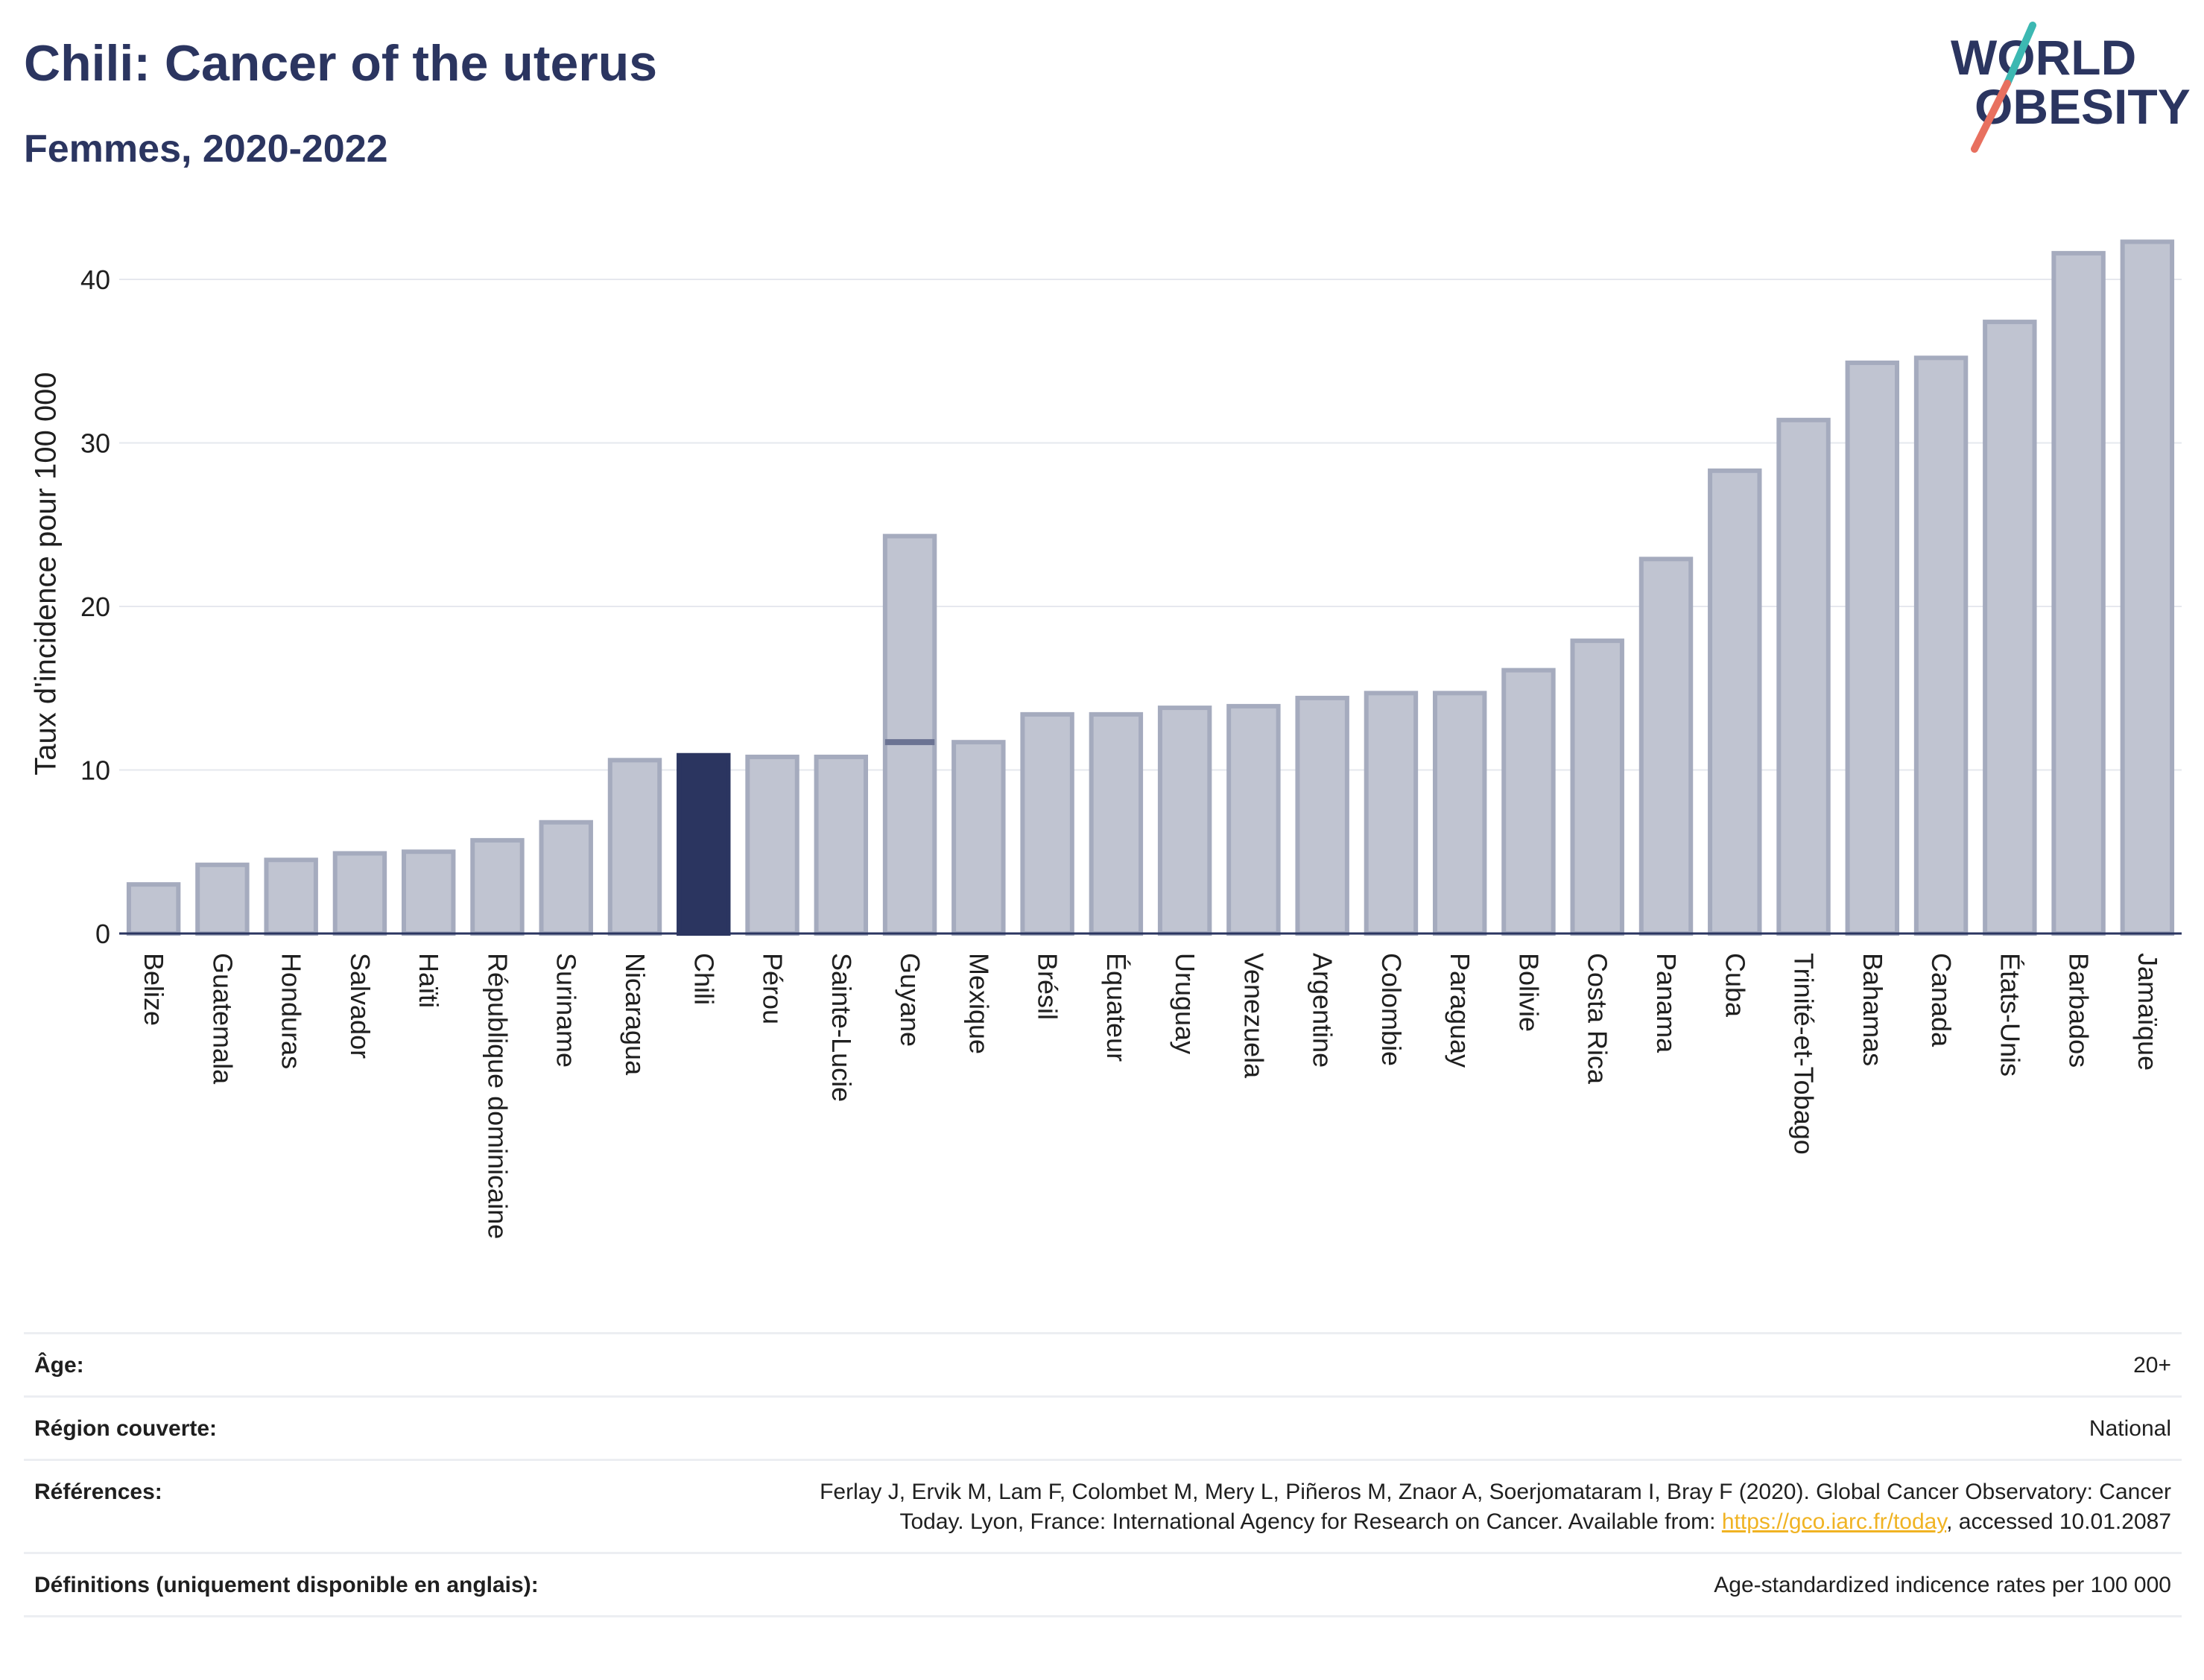 The height and width of the screenshot is (1680, 2204). Describe the element at coordinates (154, 989) in the screenshot. I see `x-tick-label: Belize` at that location.